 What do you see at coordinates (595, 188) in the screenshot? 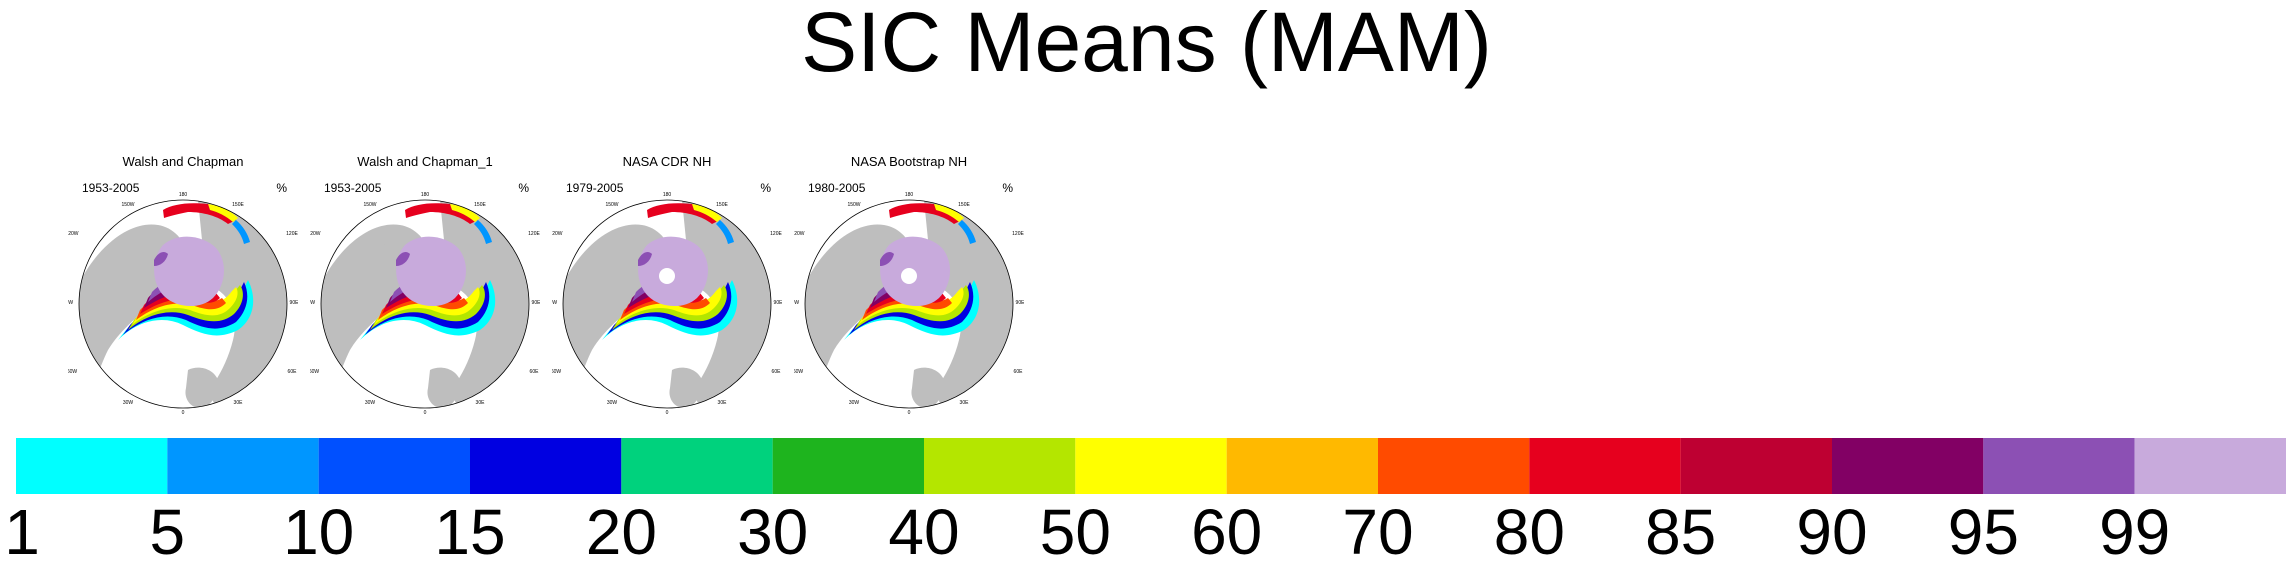
I see `panel-years: 1979-2005` at bounding box center [595, 188].